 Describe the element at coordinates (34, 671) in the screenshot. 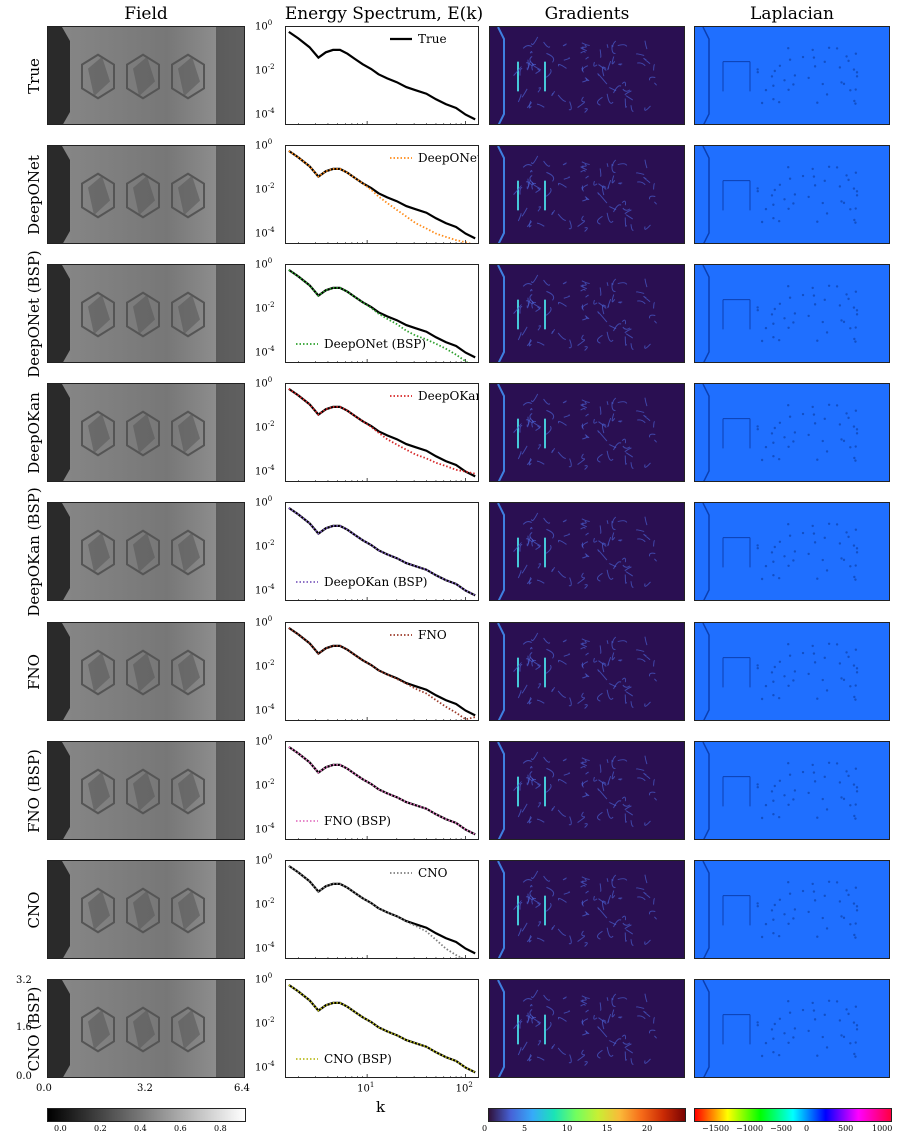

I see `row-label: FNO` at that location.